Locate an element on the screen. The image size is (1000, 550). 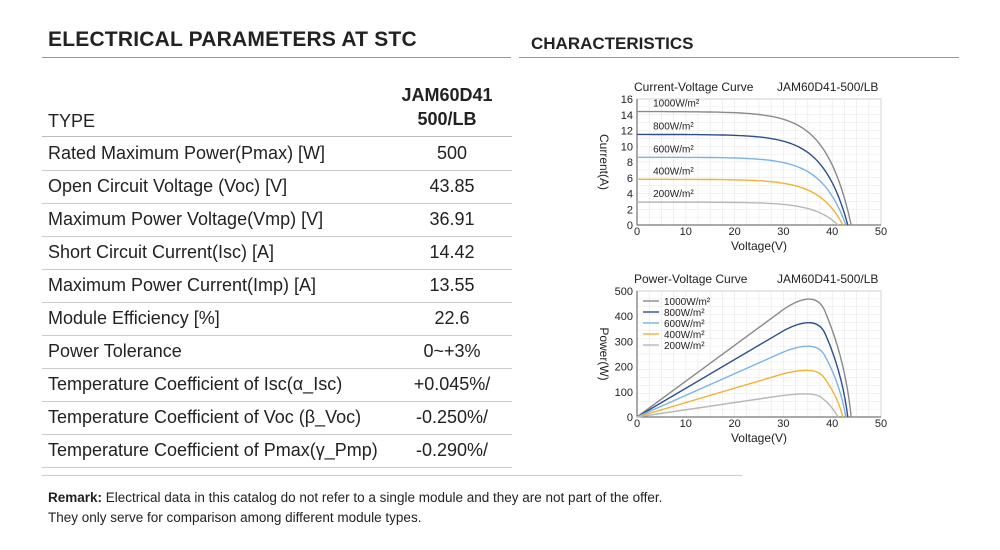
series-label: 1000W/m² is located at coordinates (676, 104).